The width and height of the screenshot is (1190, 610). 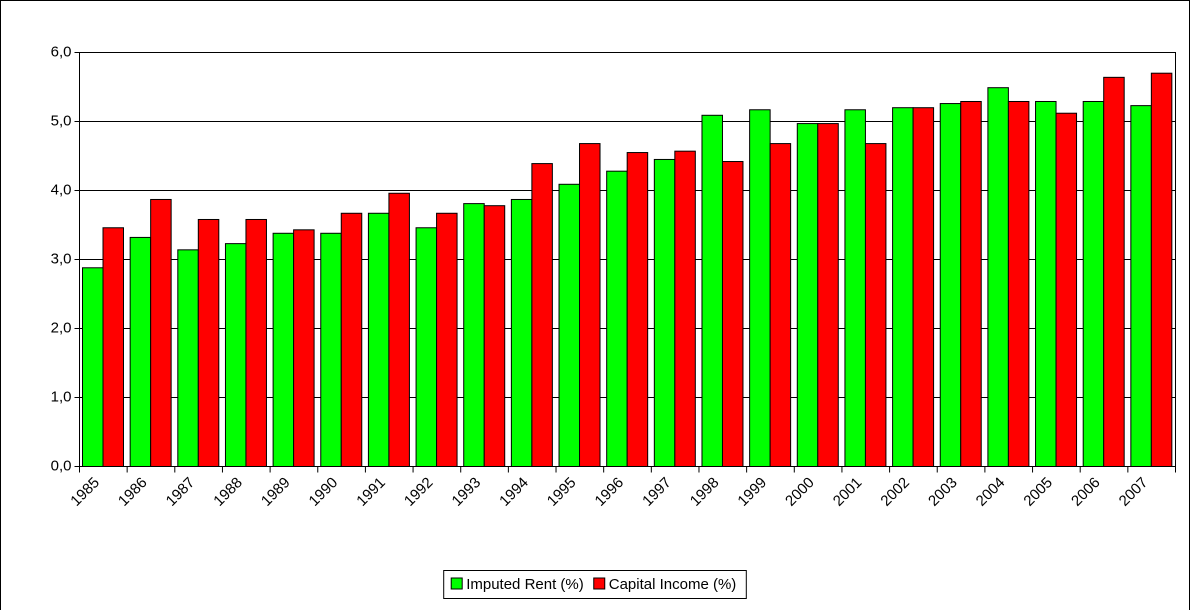 I want to click on x-tick-label: 2006, so click(x=1086, y=492).